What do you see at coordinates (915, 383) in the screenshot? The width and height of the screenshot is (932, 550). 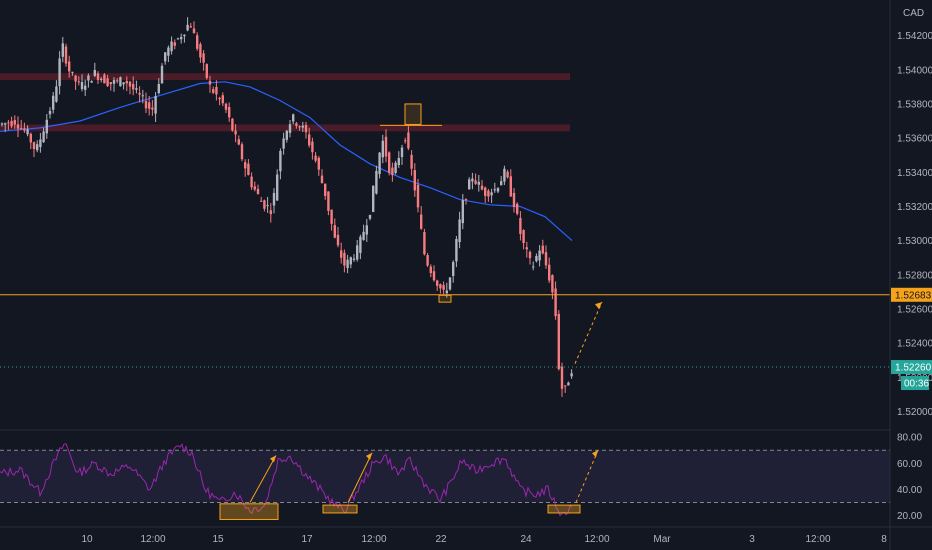 I see `countdown-tag` at bounding box center [915, 383].